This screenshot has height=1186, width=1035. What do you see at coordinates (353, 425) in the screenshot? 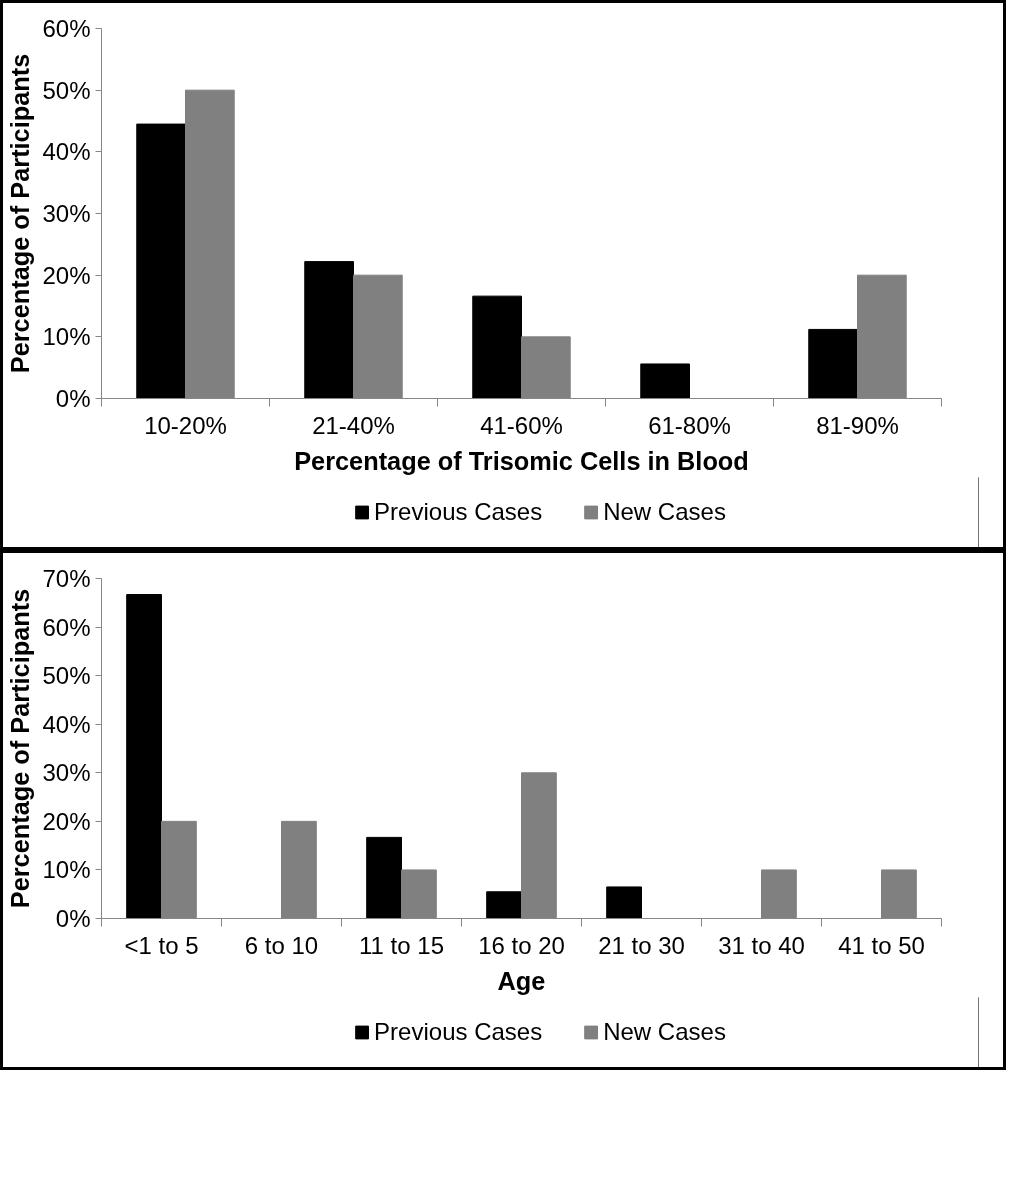
I see `x-tick-label: 21-40%` at bounding box center [353, 425].